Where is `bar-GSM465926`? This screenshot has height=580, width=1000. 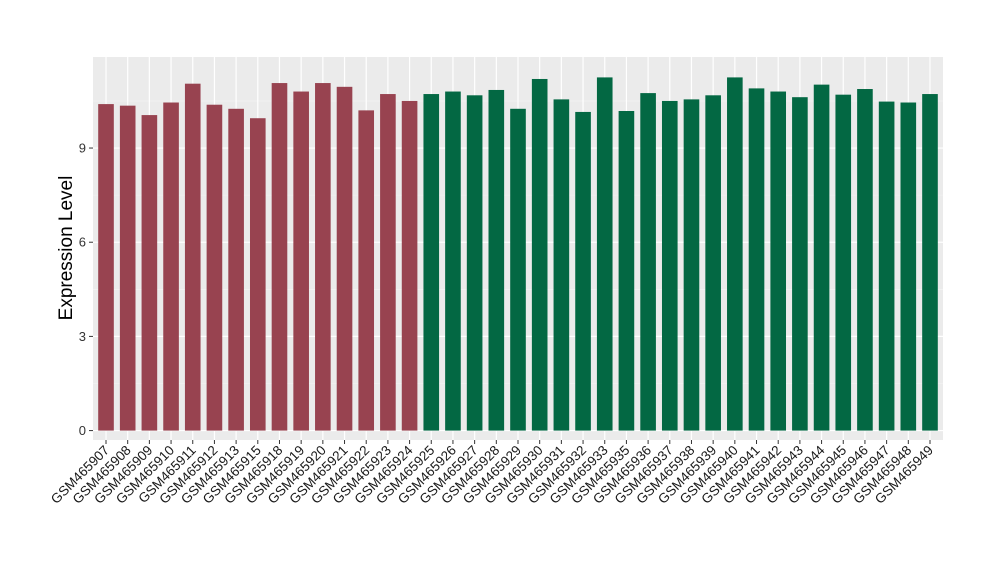
bar-GSM465926 is located at coordinates (453, 261).